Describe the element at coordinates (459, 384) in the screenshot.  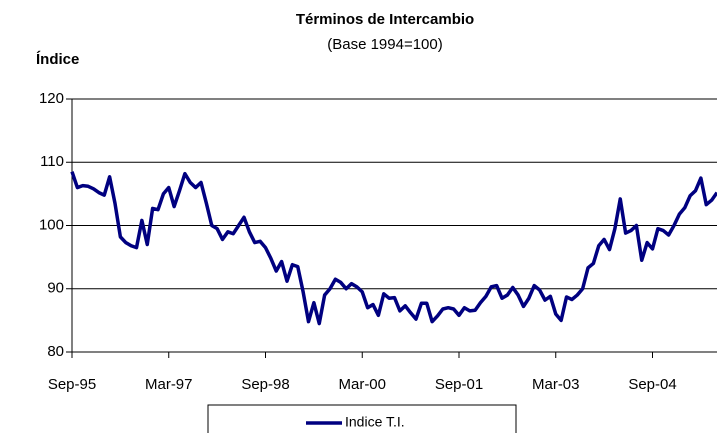
I see `x-tick-label: Sep-01` at that location.